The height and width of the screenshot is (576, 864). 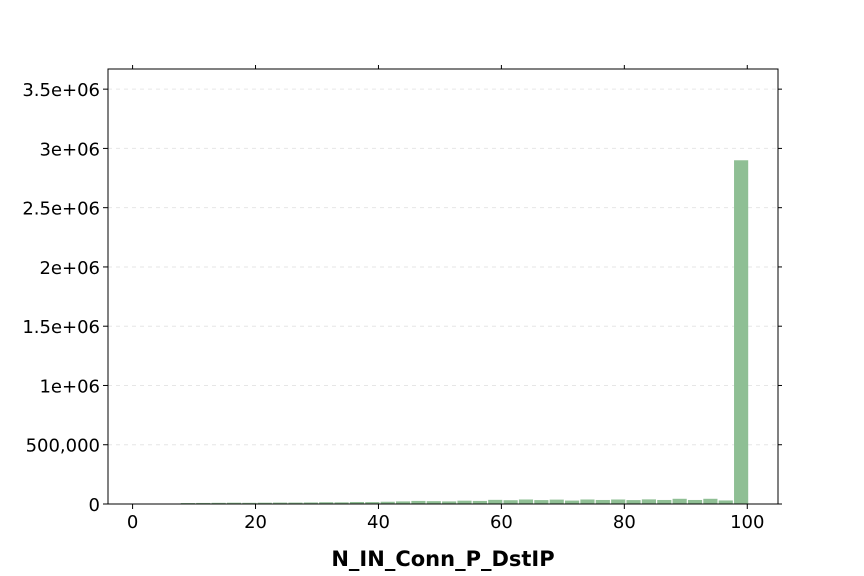 What do you see at coordinates (442, 559) in the screenshot?
I see `x-axis-title: N_IN_Conn_P_DstIP` at bounding box center [442, 559].